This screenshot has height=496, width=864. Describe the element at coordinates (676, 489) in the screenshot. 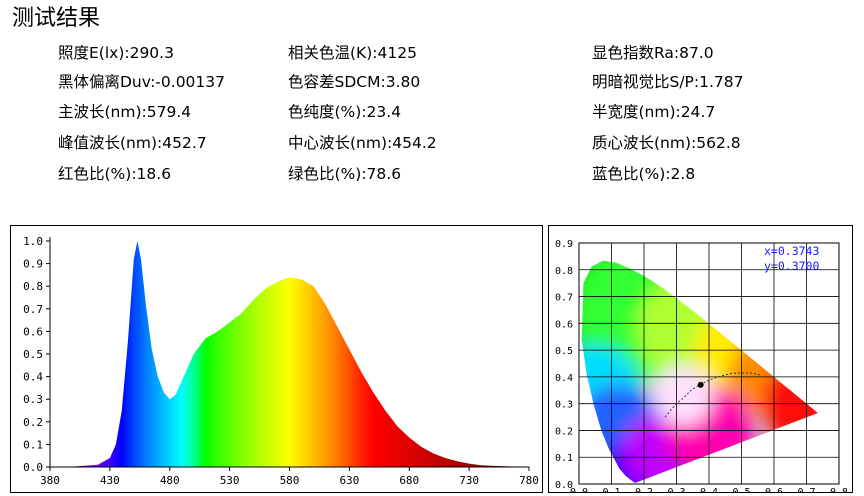

I see `cie-x-tick-label: 0.3` at that location.